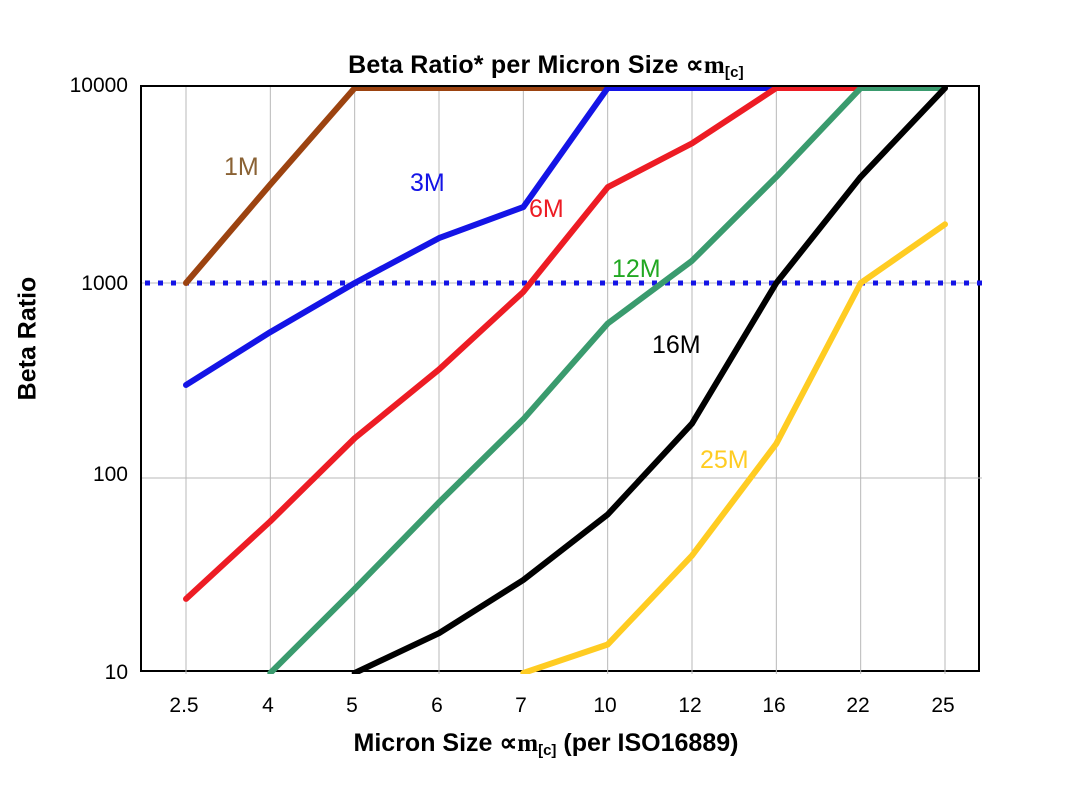 The width and height of the screenshot is (1092, 792). What do you see at coordinates (104, 283) in the screenshot?
I see `y-tick-label-1000: 1000` at bounding box center [104, 283].